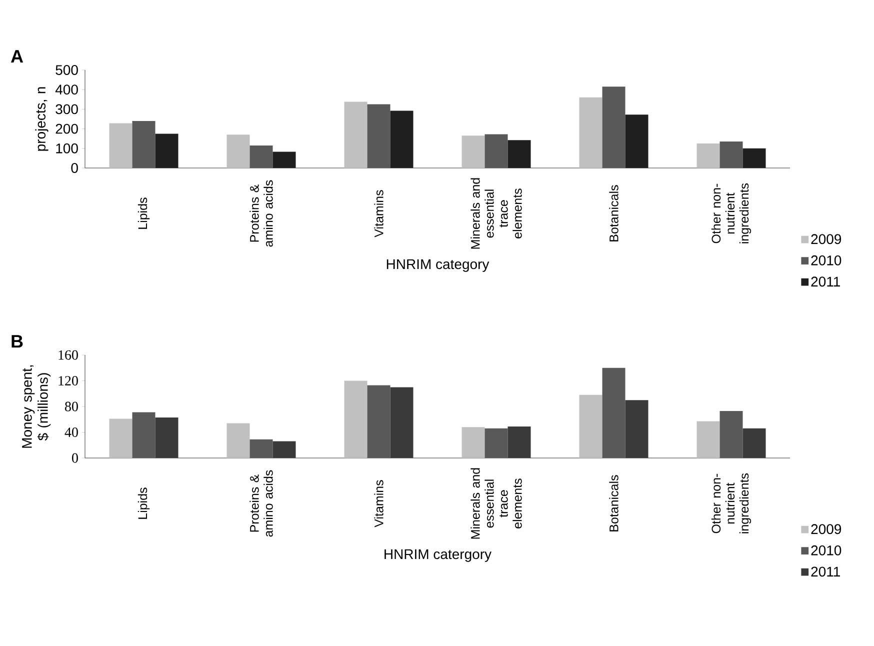 Image resolution: width=874 pixels, height=646 pixels. What do you see at coordinates (71, 432) in the screenshot?
I see `y-tick-label: 40` at bounding box center [71, 432].